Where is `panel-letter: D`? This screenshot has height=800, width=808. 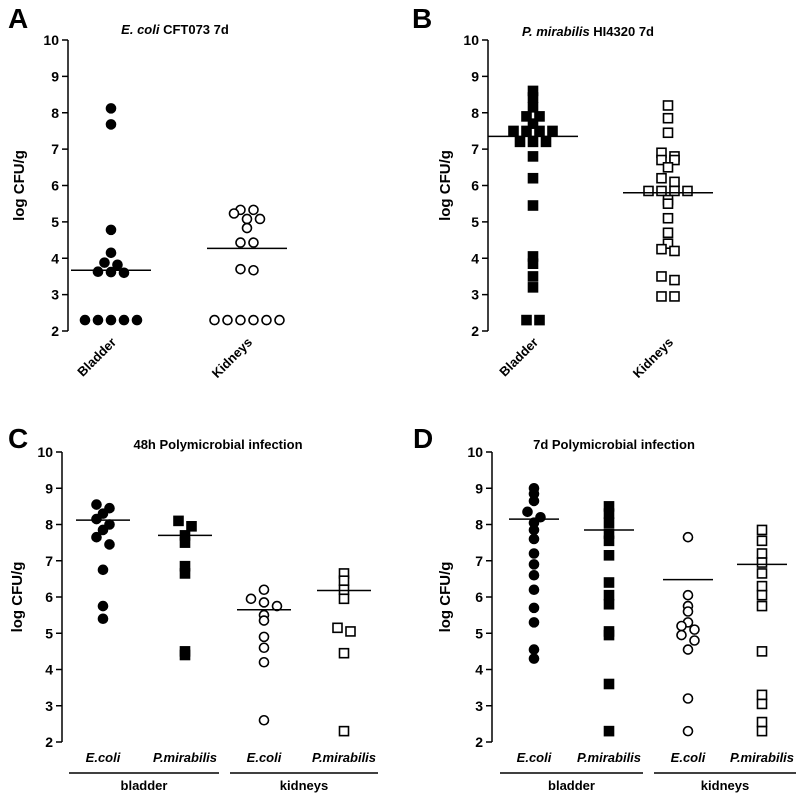 panel-letter: D is located at coordinates (423, 438).